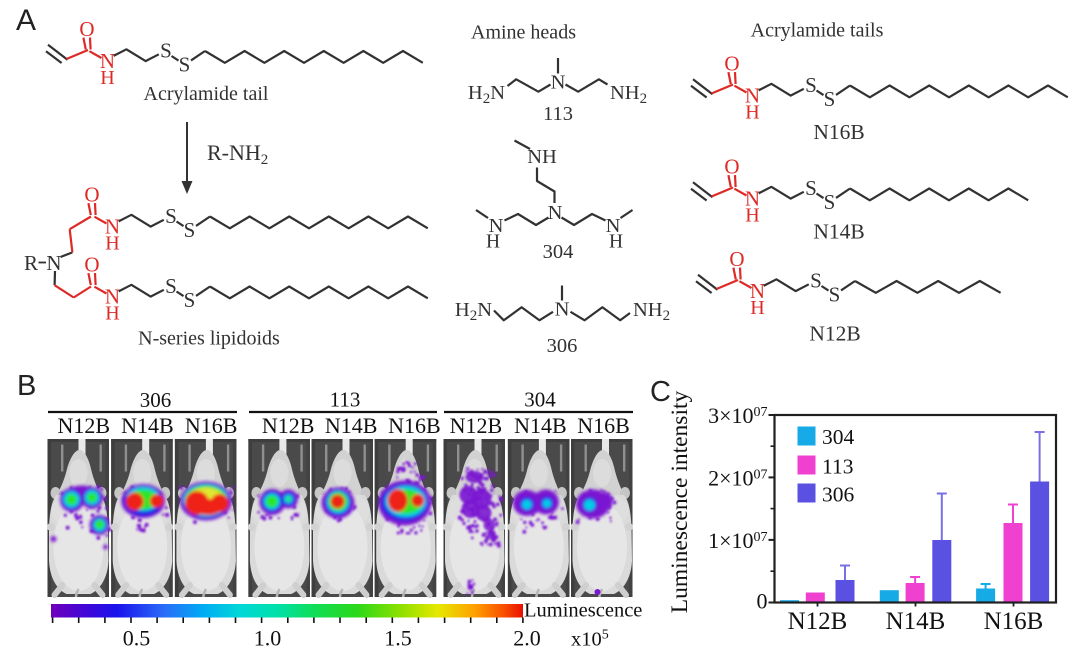  I want to click on svg-text: 2.0, so click(527, 638).